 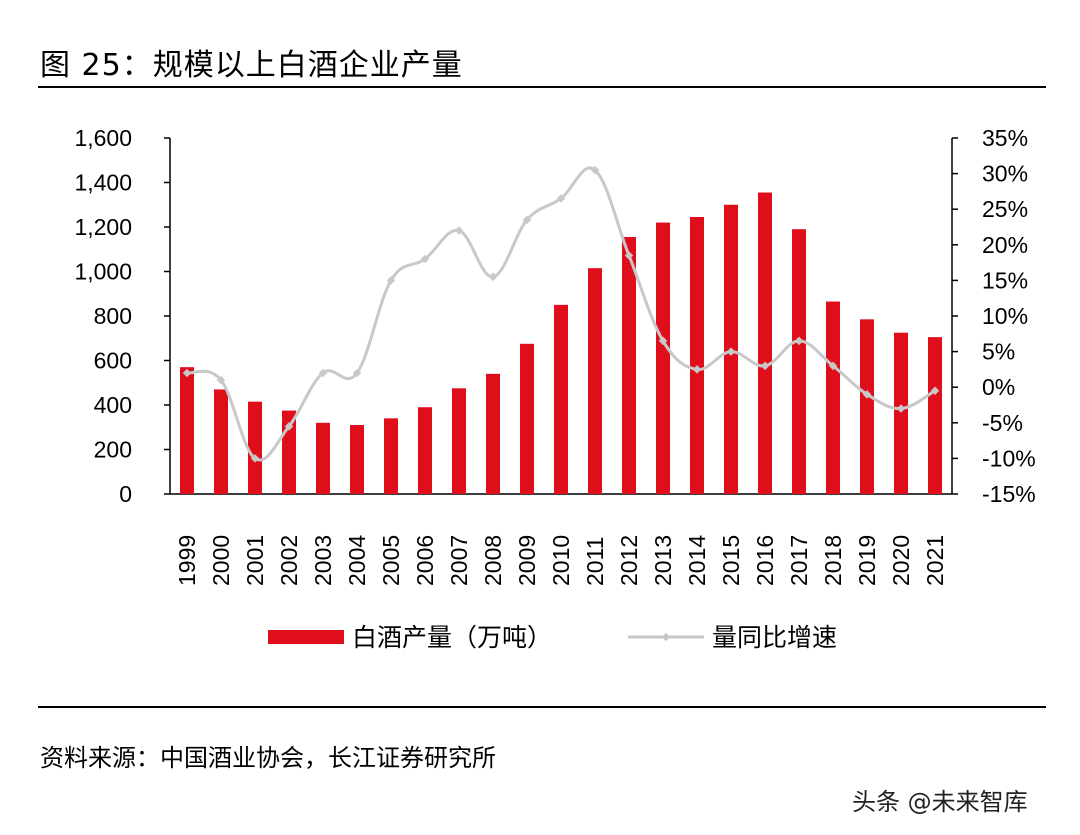 I want to click on left-tick-label: 800, so click(x=113, y=316).